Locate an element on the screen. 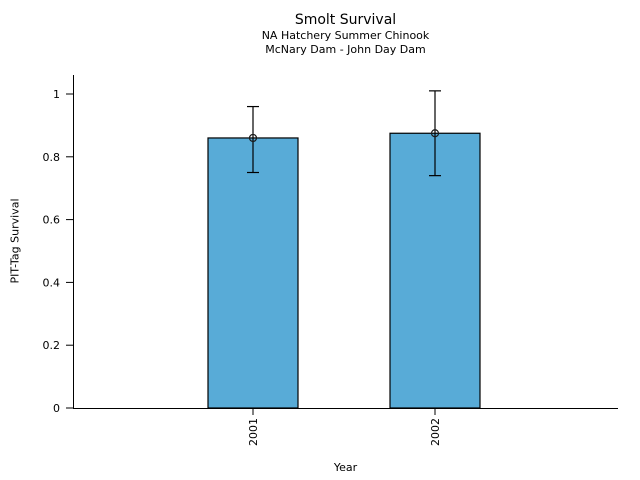 This screenshot has height=480, width=640. bar-2002 is located at coordinates (435, 270).